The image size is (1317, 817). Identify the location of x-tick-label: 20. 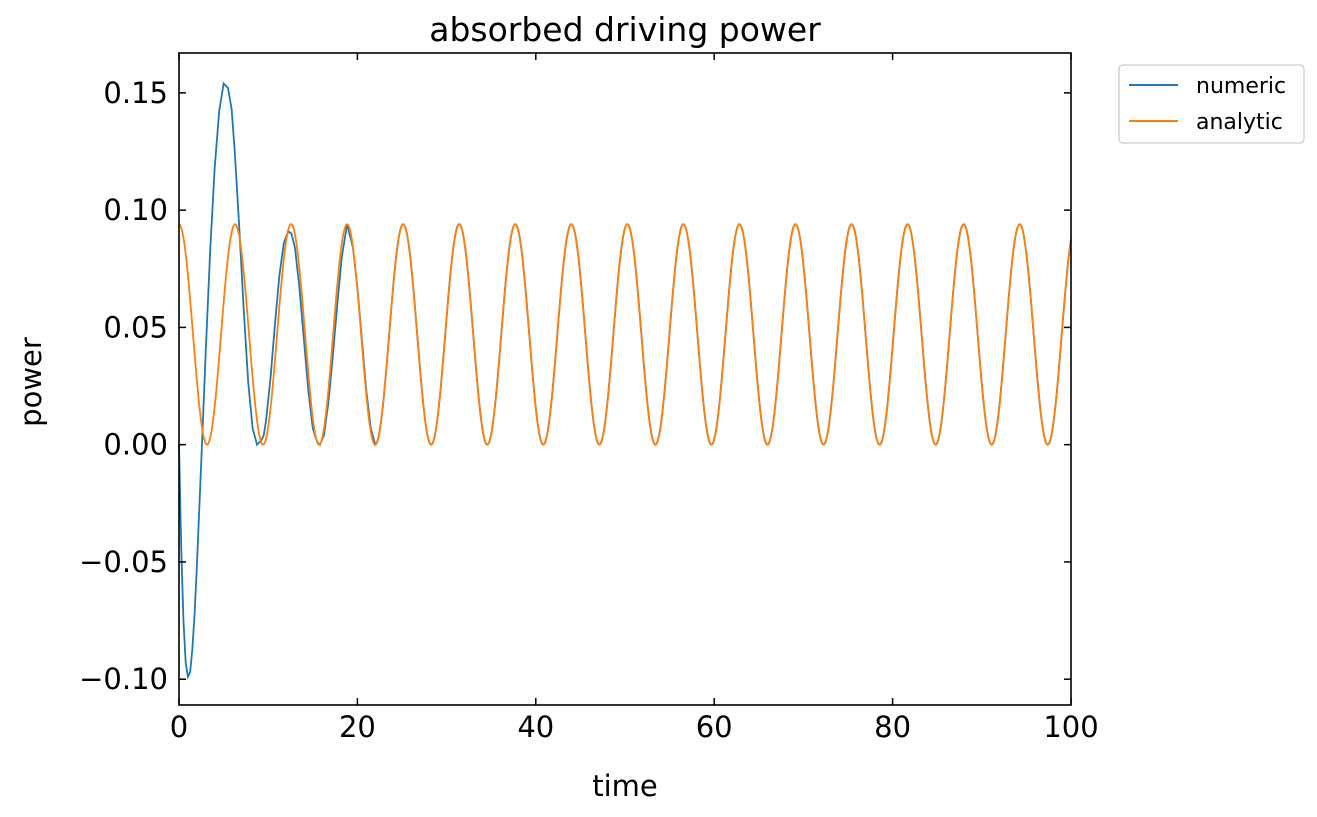
(357, 727).